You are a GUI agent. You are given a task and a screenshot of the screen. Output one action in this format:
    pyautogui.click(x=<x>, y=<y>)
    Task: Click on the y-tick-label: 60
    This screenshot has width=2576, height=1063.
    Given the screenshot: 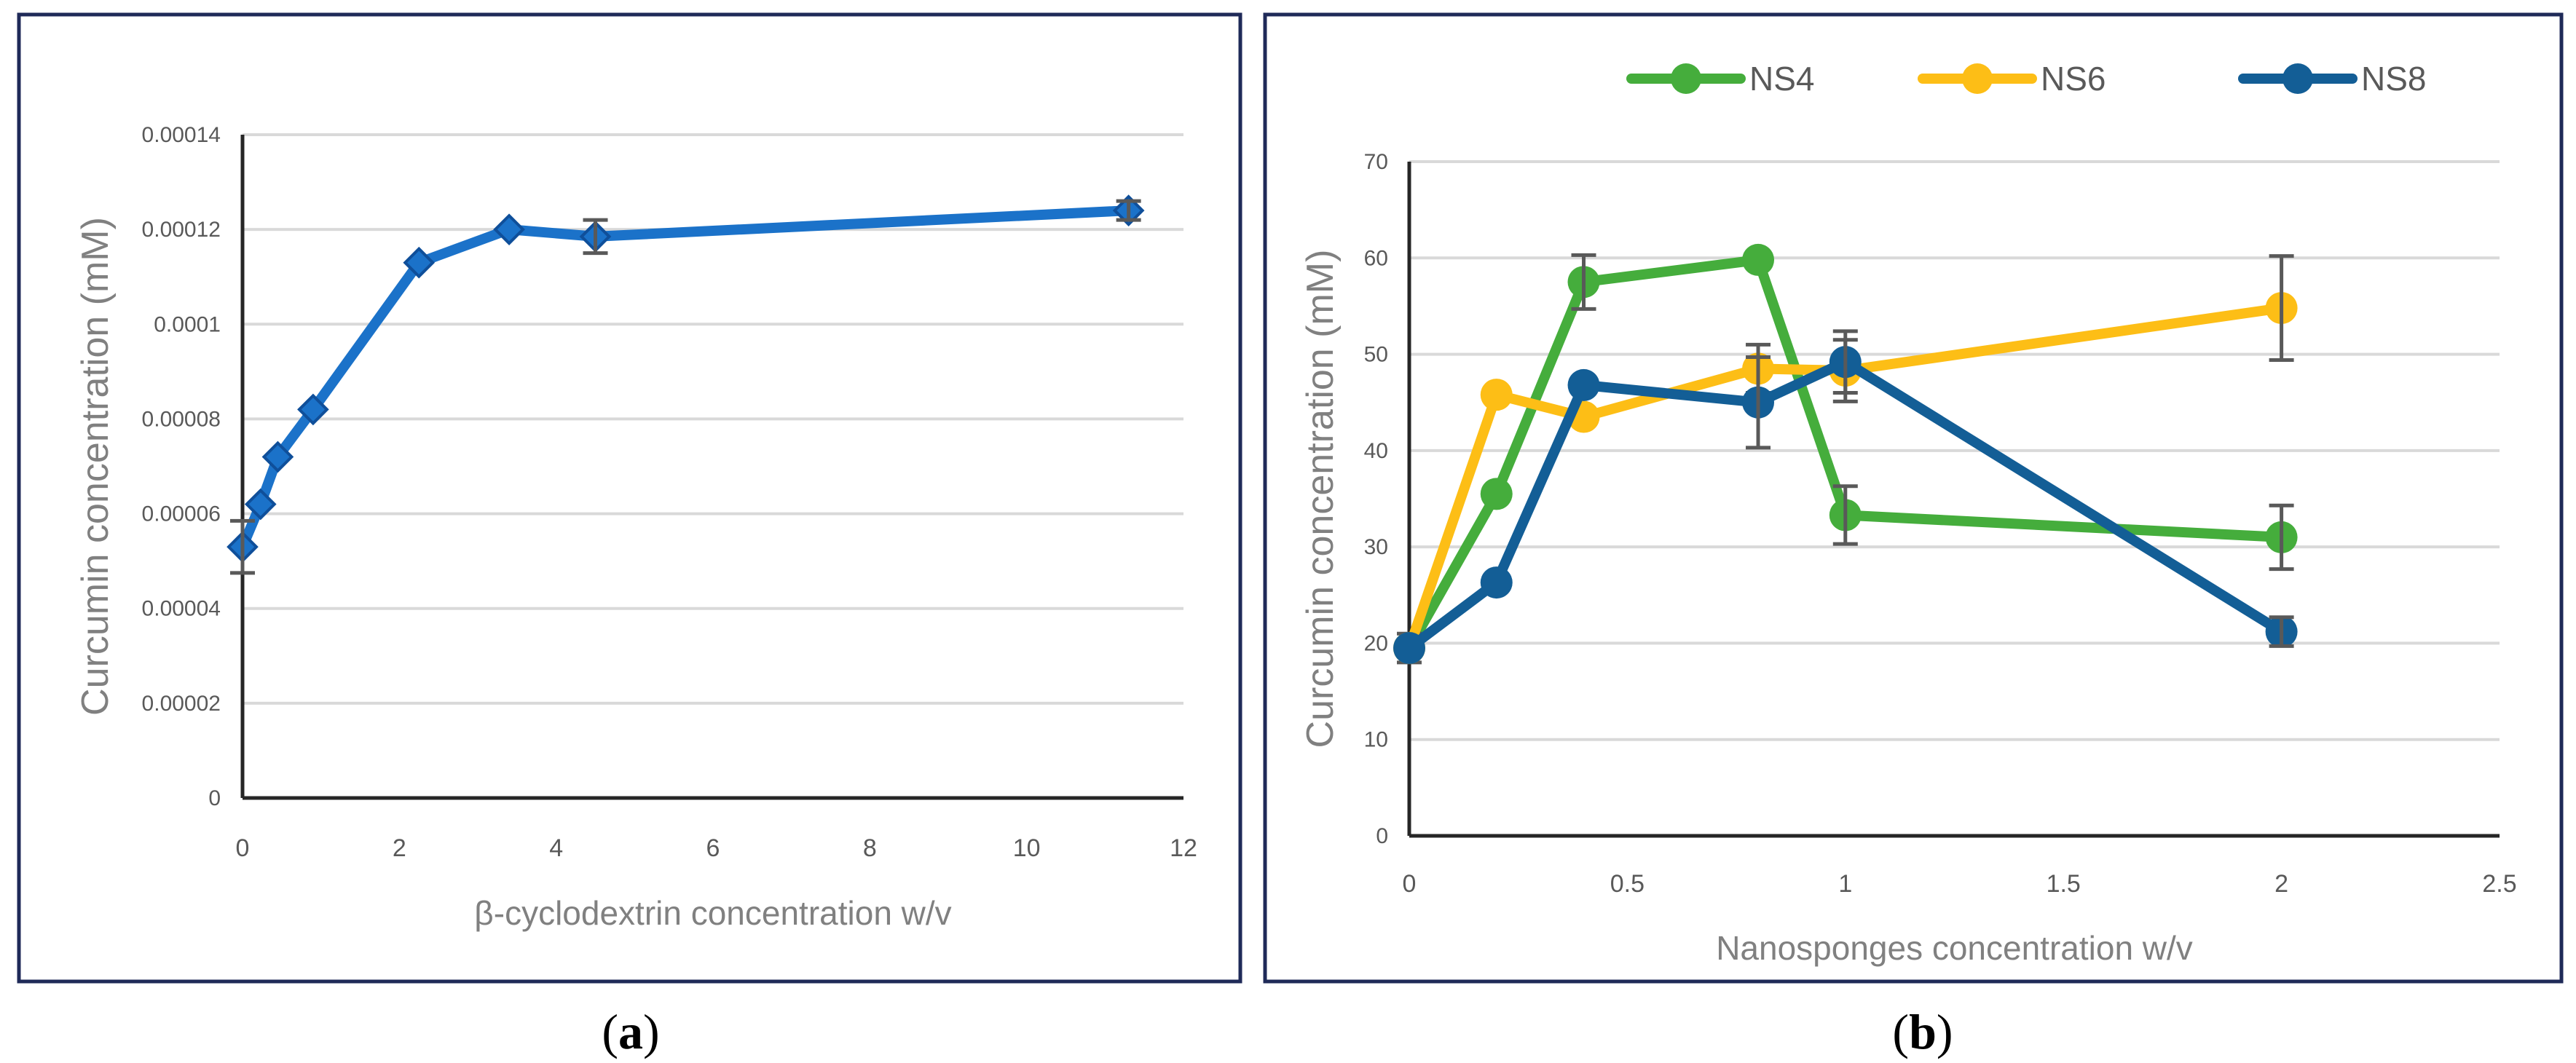 What is the action you would take?
    pyautogui.click(x=1376, y=258)
    